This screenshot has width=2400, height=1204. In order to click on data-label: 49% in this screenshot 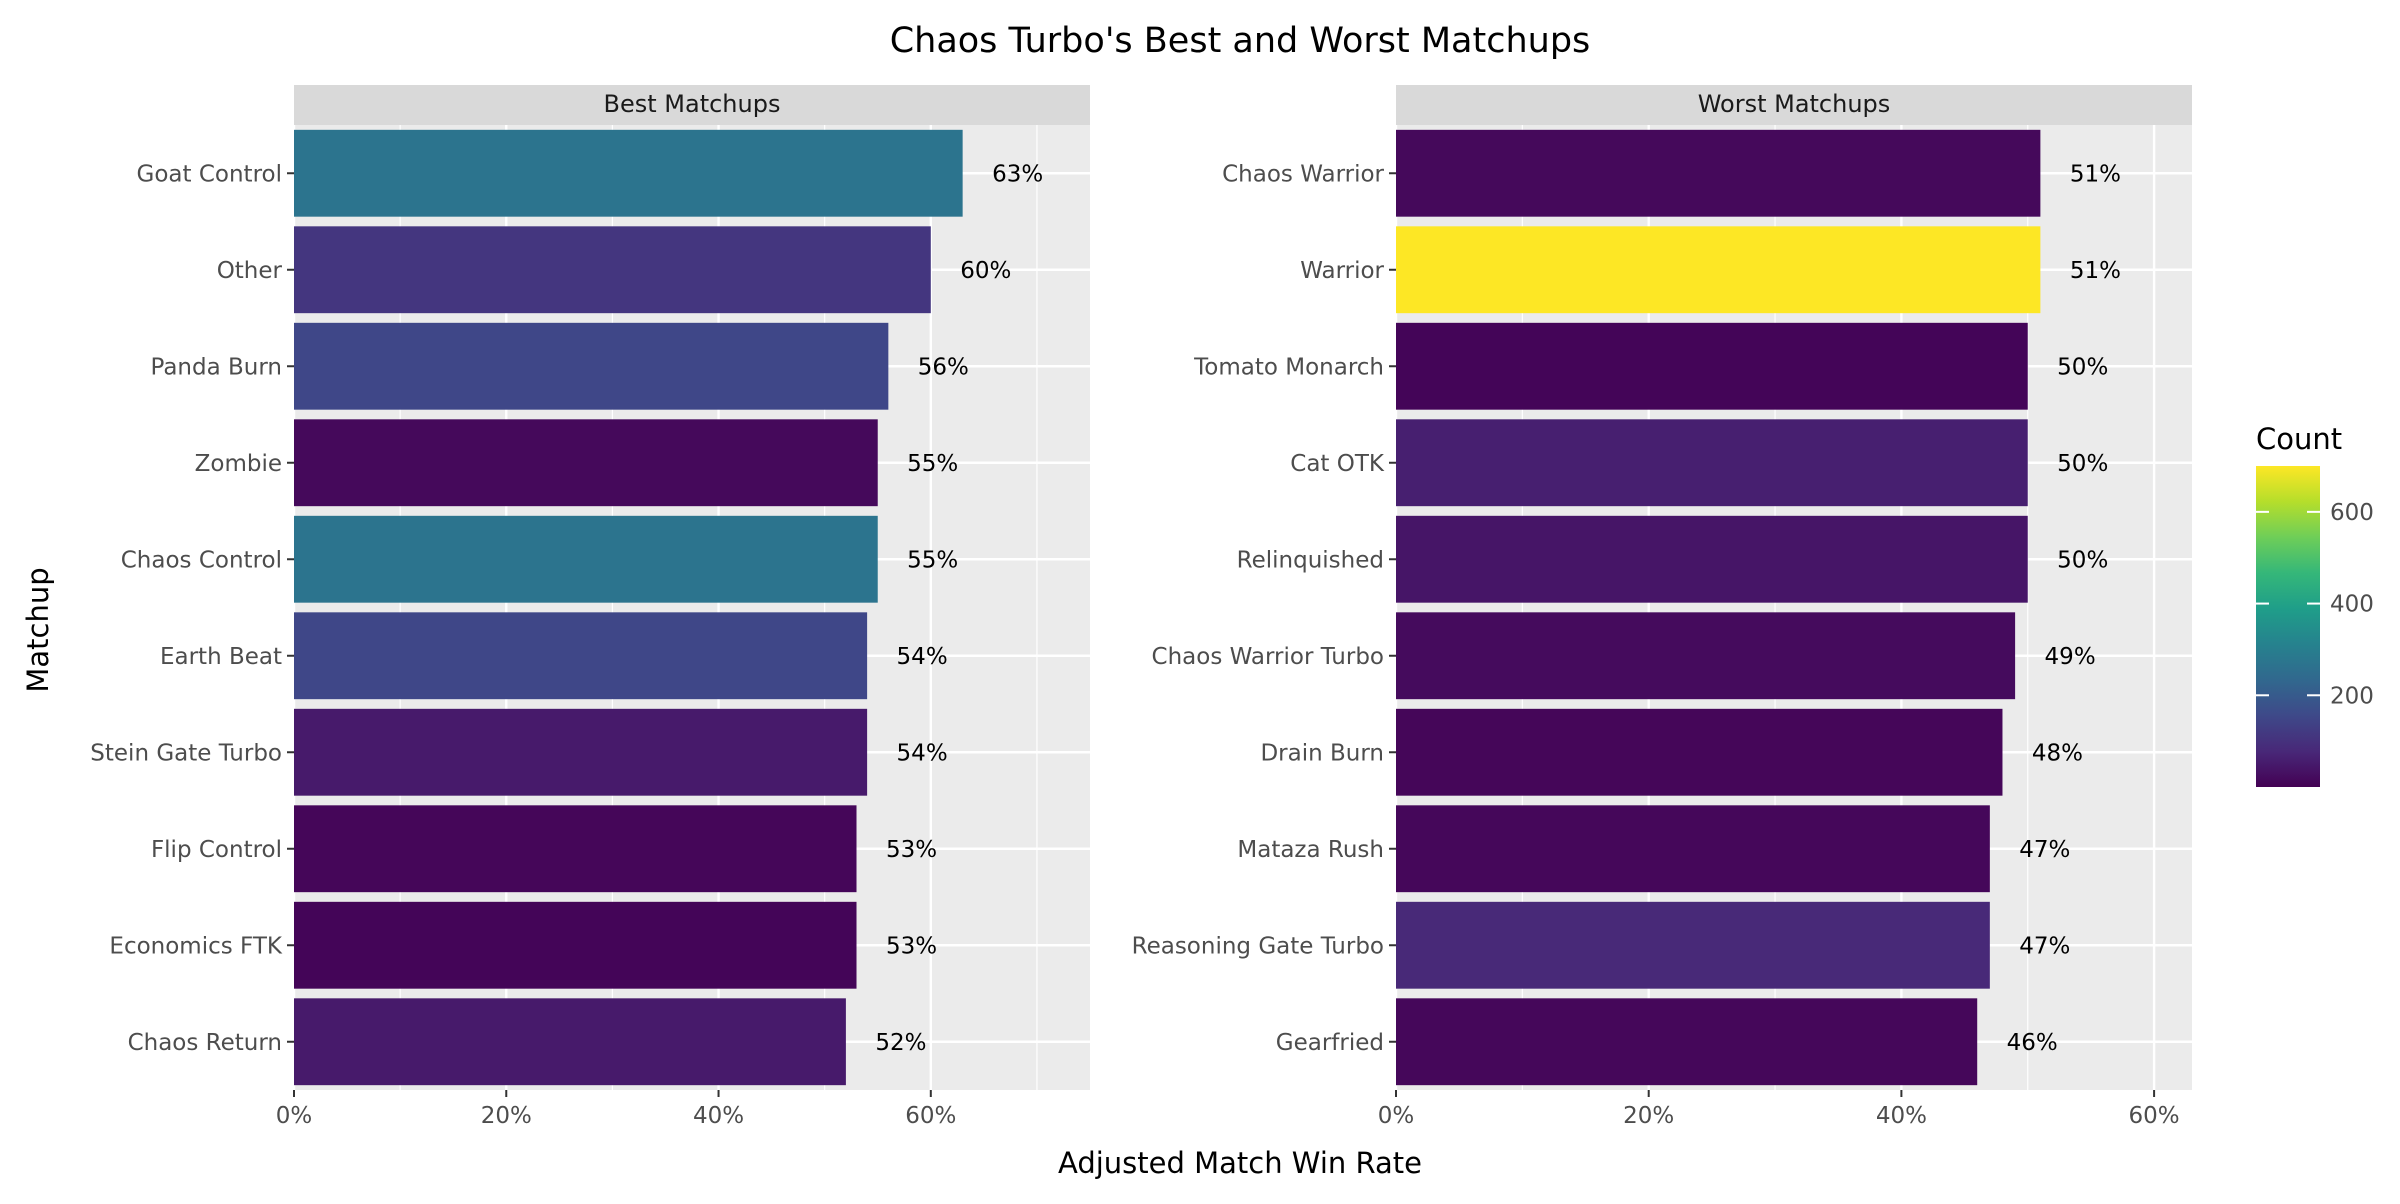, I will do `click(2070, 657)`.